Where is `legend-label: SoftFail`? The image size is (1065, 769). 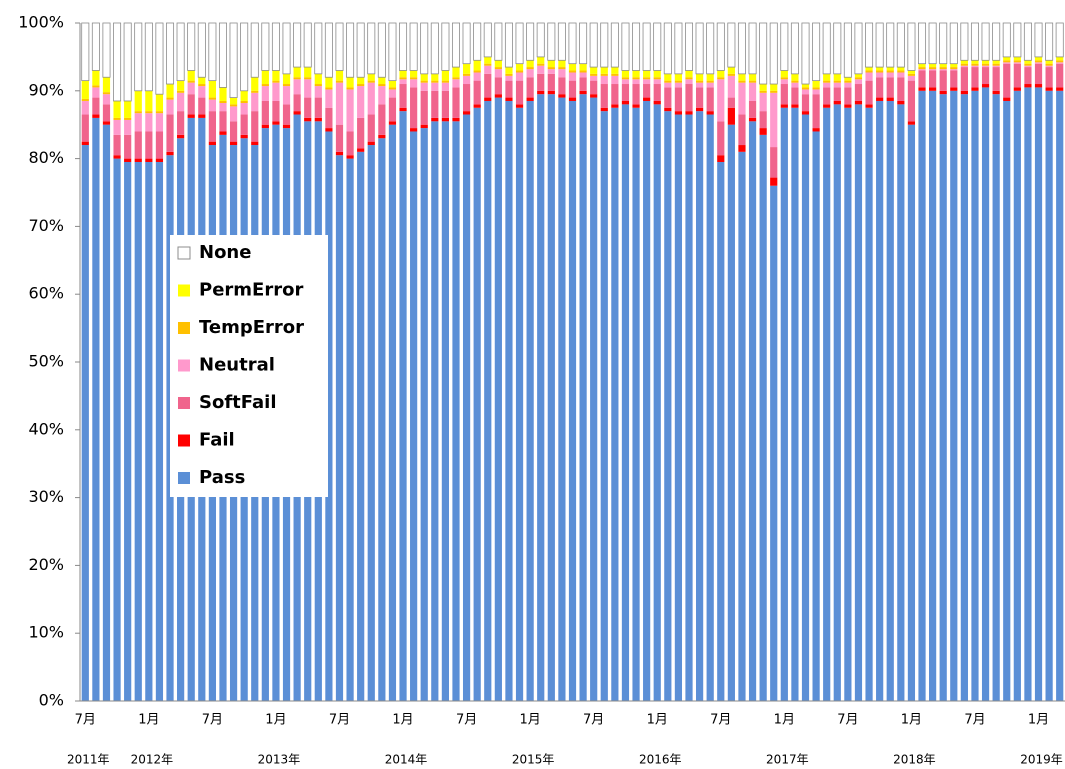
legend-label: SoftFail is located at coordinates (238, 402).